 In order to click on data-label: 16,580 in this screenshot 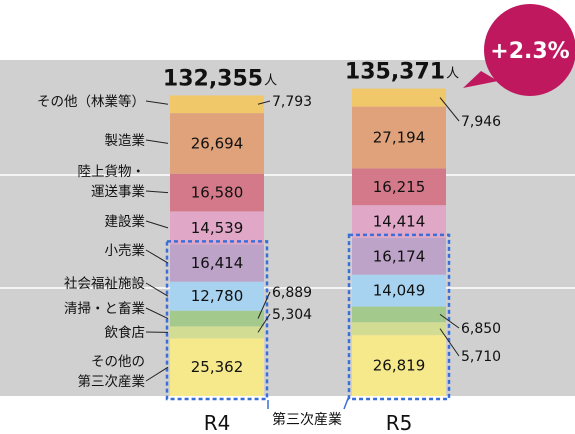, I will do `click(217, 193)`.